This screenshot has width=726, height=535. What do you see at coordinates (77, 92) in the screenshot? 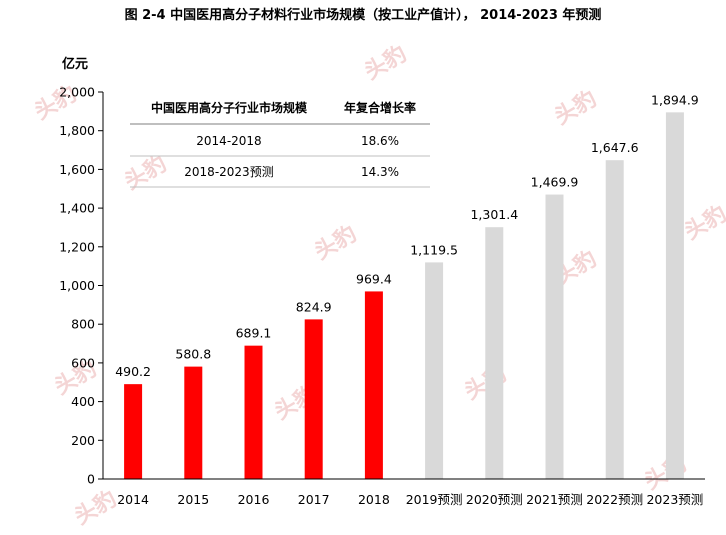
I see `y-tick-label: 2,000` at bounding box center [77, 92].